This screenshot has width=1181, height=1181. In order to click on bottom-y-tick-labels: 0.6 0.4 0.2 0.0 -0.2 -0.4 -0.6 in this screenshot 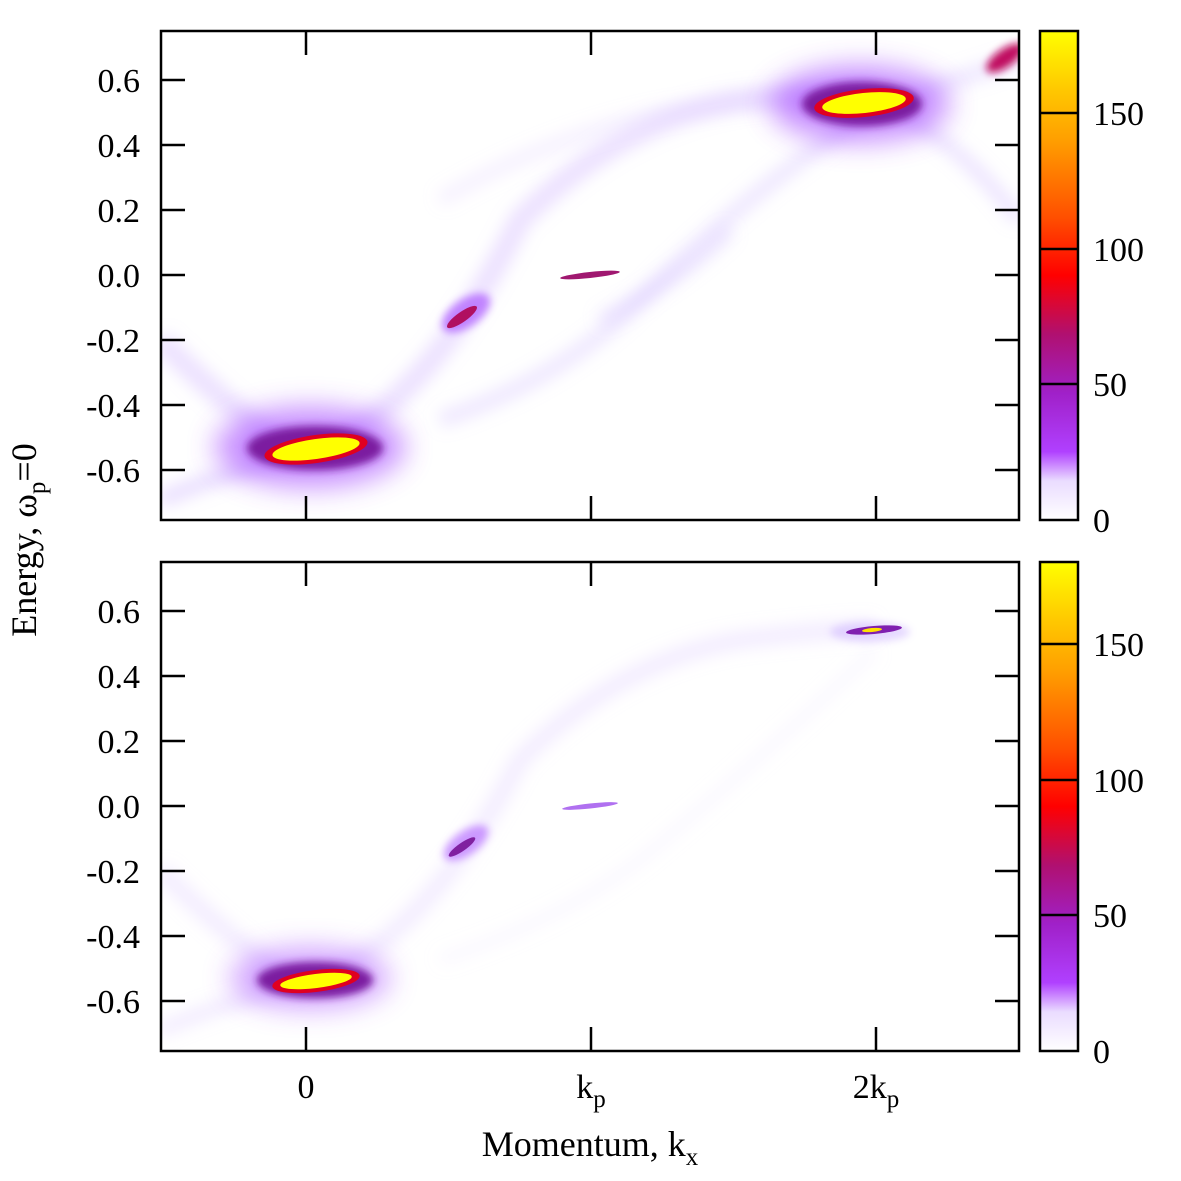, I will do `click(113, 807)`.